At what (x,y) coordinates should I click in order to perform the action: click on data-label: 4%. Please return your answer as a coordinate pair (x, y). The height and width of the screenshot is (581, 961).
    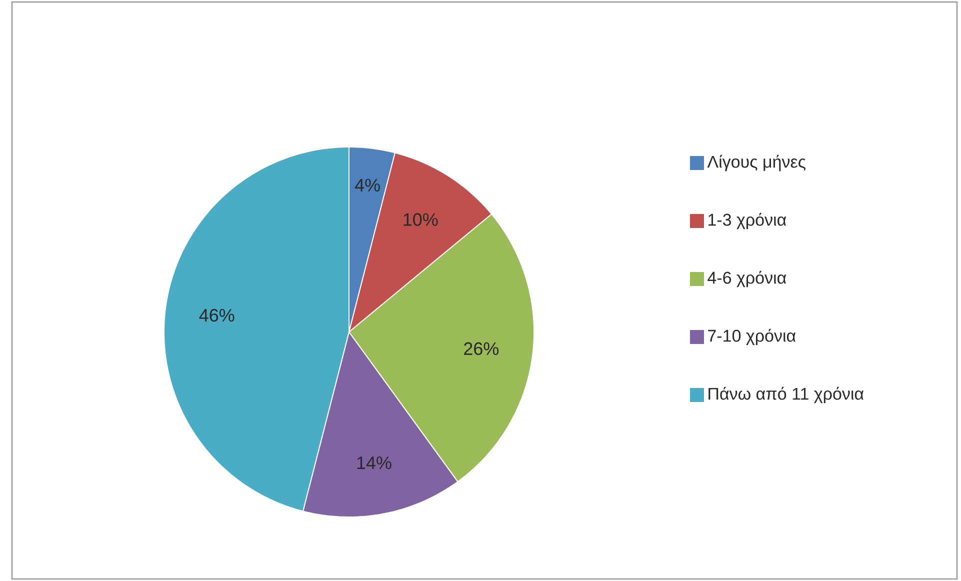
    Looking at the image, I should click on (367, 185).